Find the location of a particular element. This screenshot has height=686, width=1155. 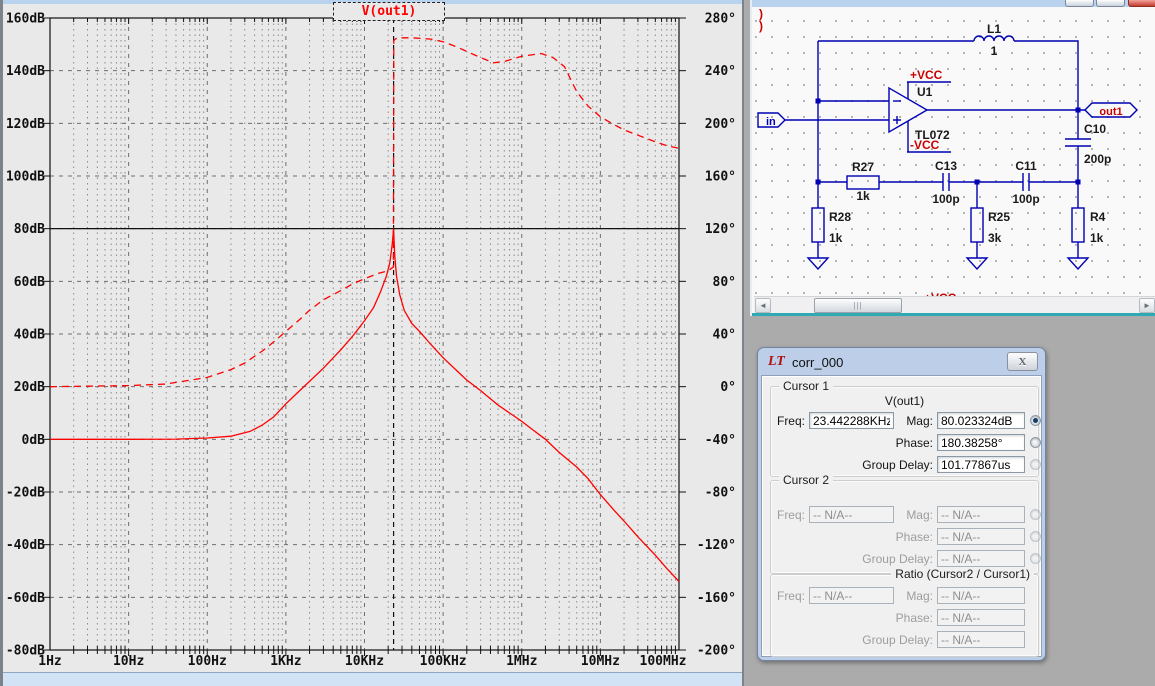

label-L1: L1 is located at coordinates (994, 29).